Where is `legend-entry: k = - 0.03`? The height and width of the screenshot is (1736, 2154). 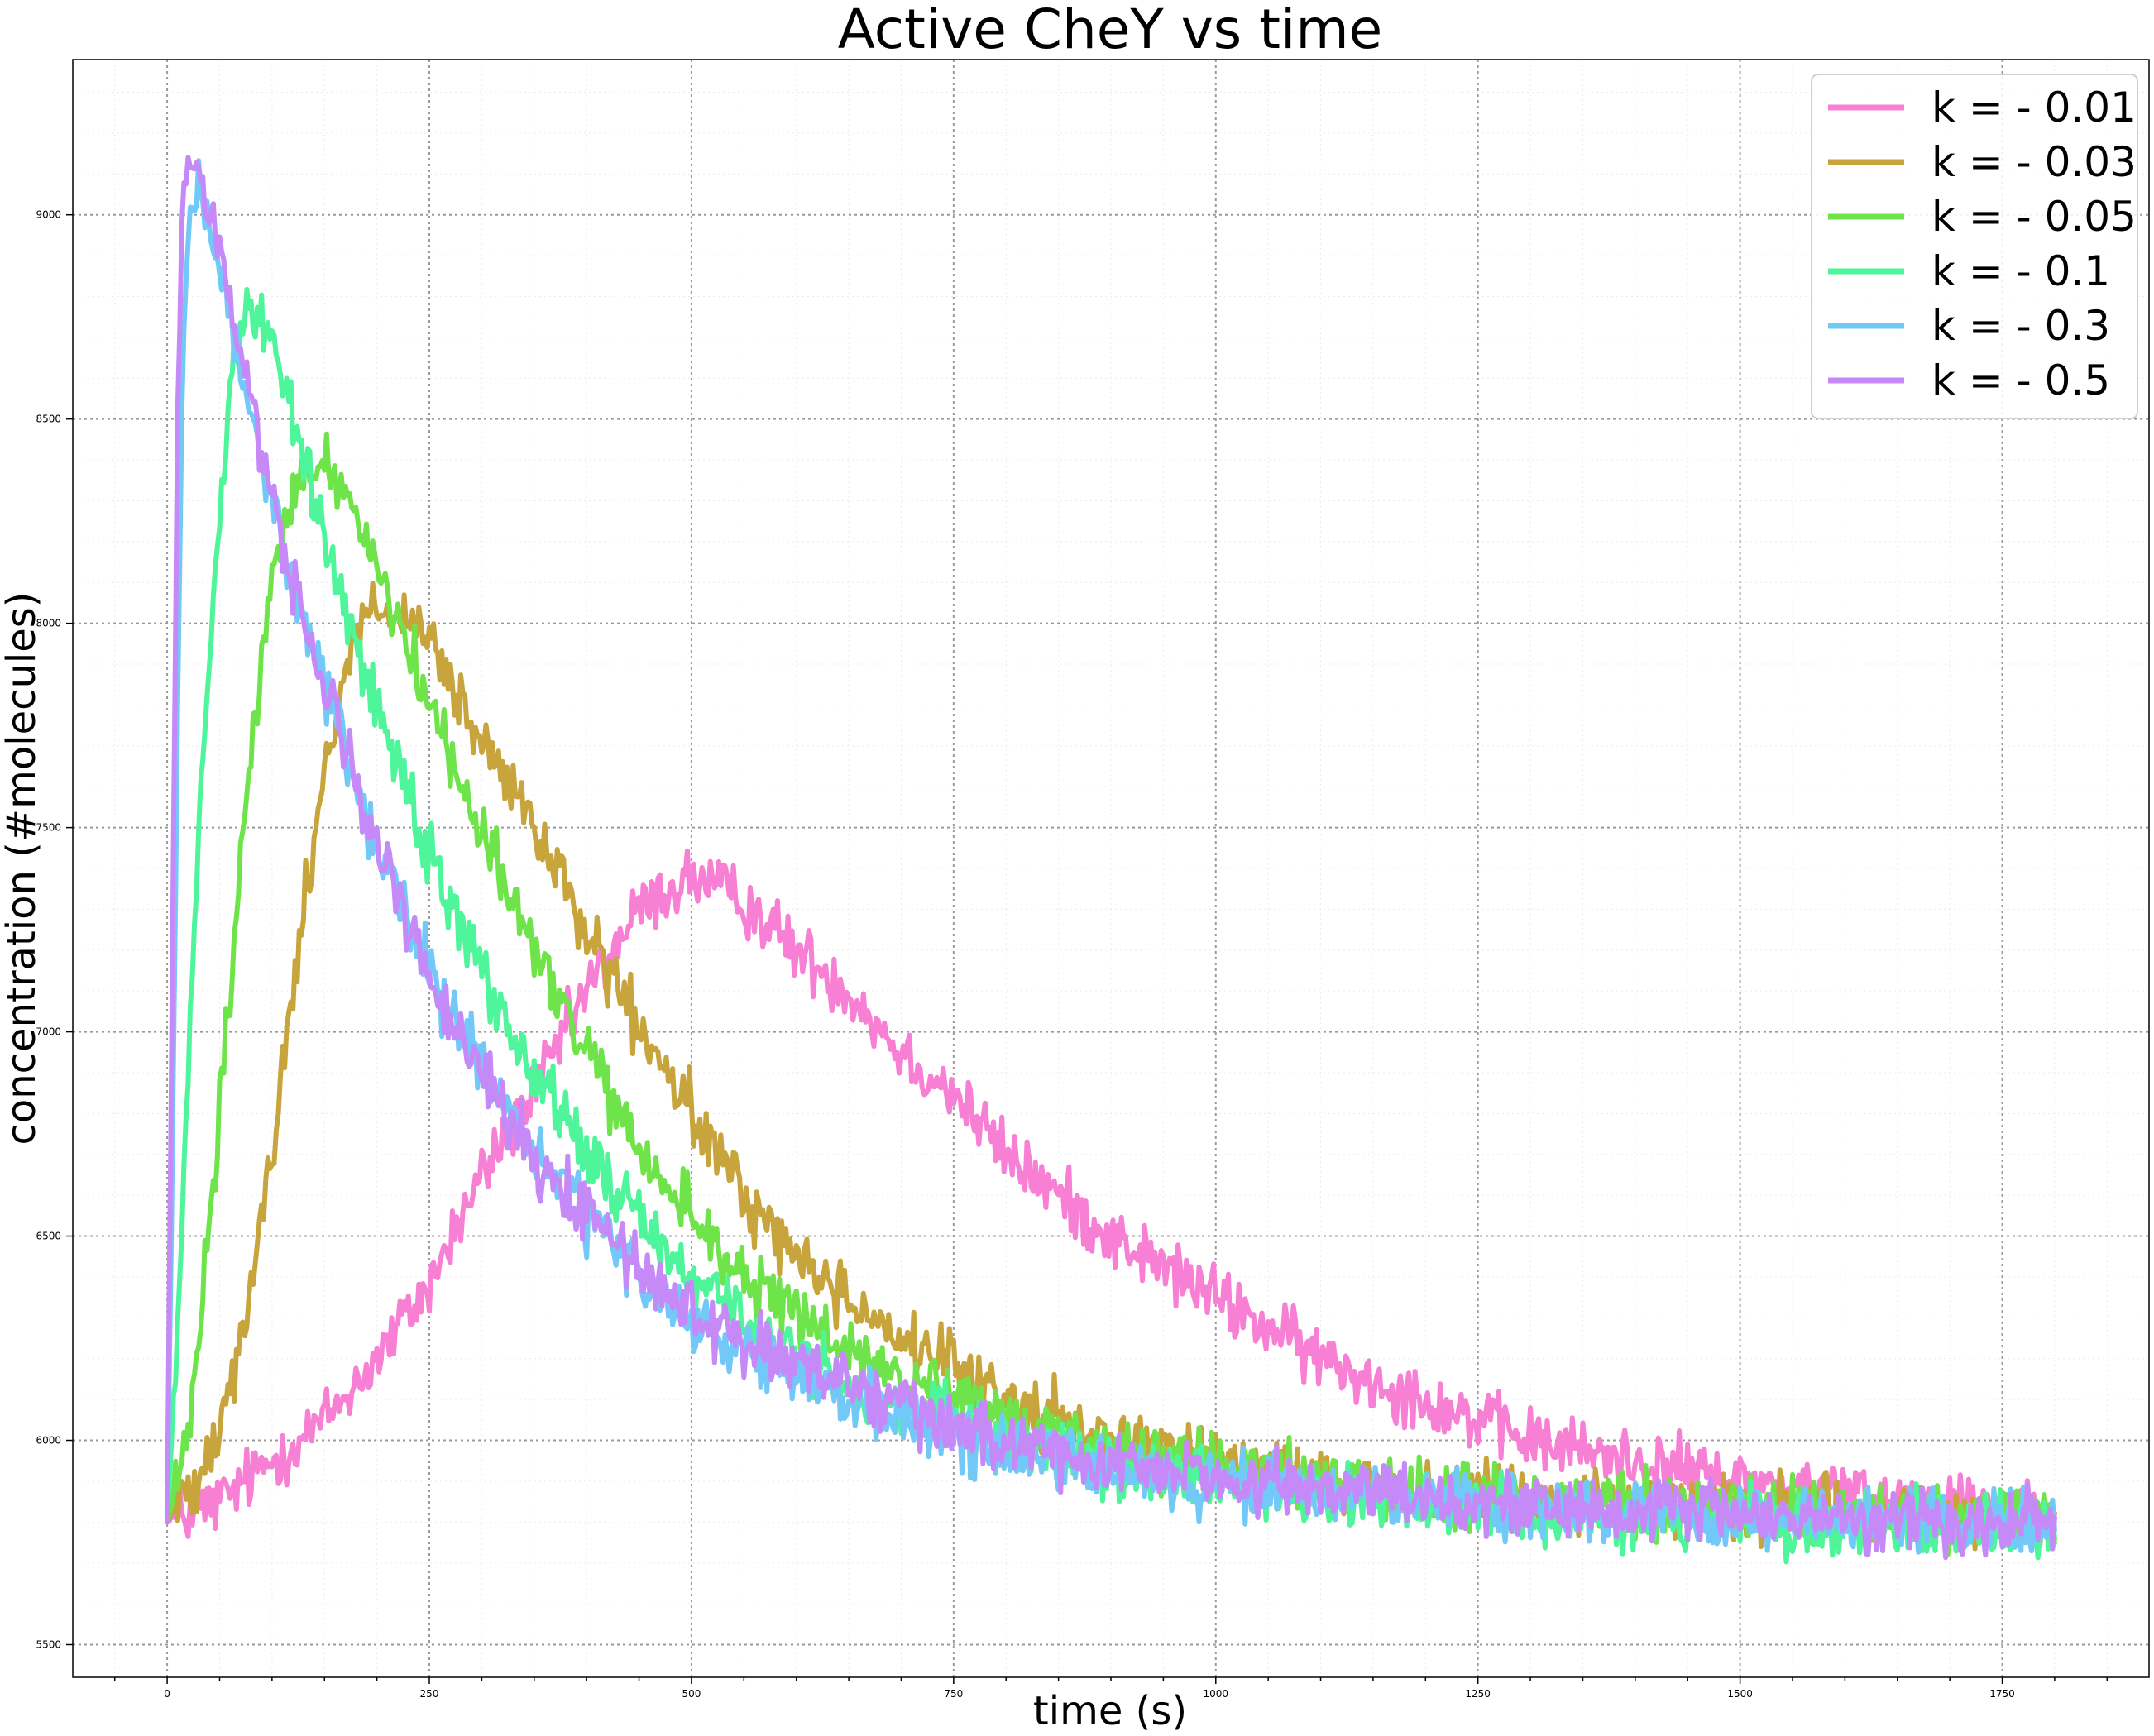
legend-entry: k = - 0.03 is located at coordinates (2034, 162).